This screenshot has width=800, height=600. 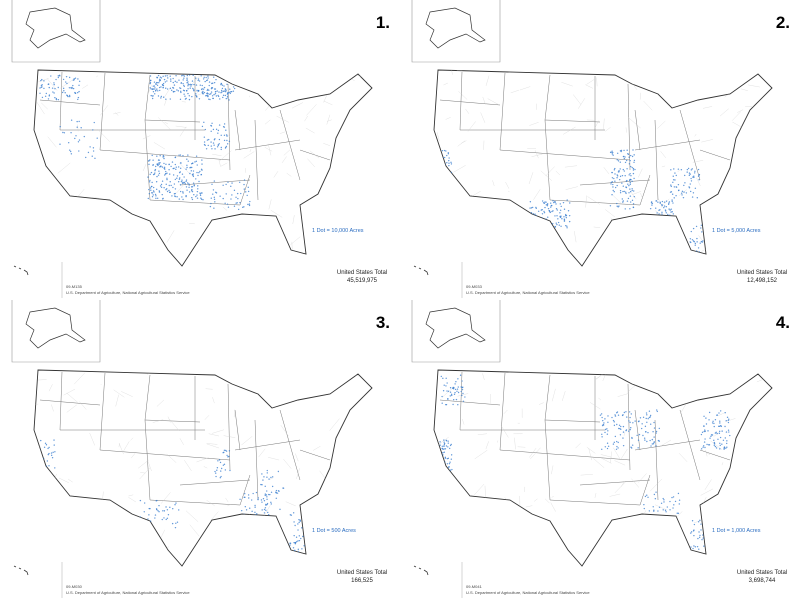 What do you see at coordinates (736, 531) in the screenshot?
I see `dot-legend: 1 Dot = 1,000 Acres` at bounding box center [736, 531].